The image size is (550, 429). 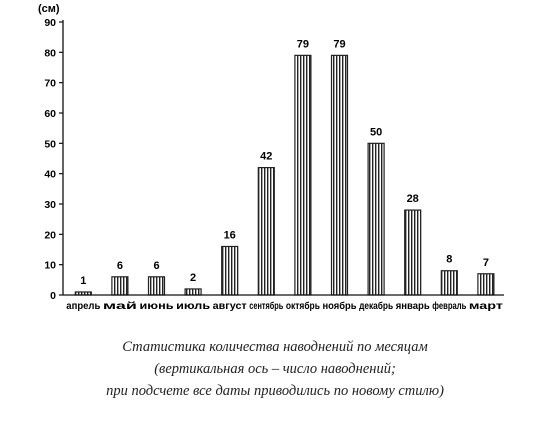 What do you see at coordinates (486, 263) in the screenshot?
I see `bar-value-label: 7` at bounding box center [486, 263].